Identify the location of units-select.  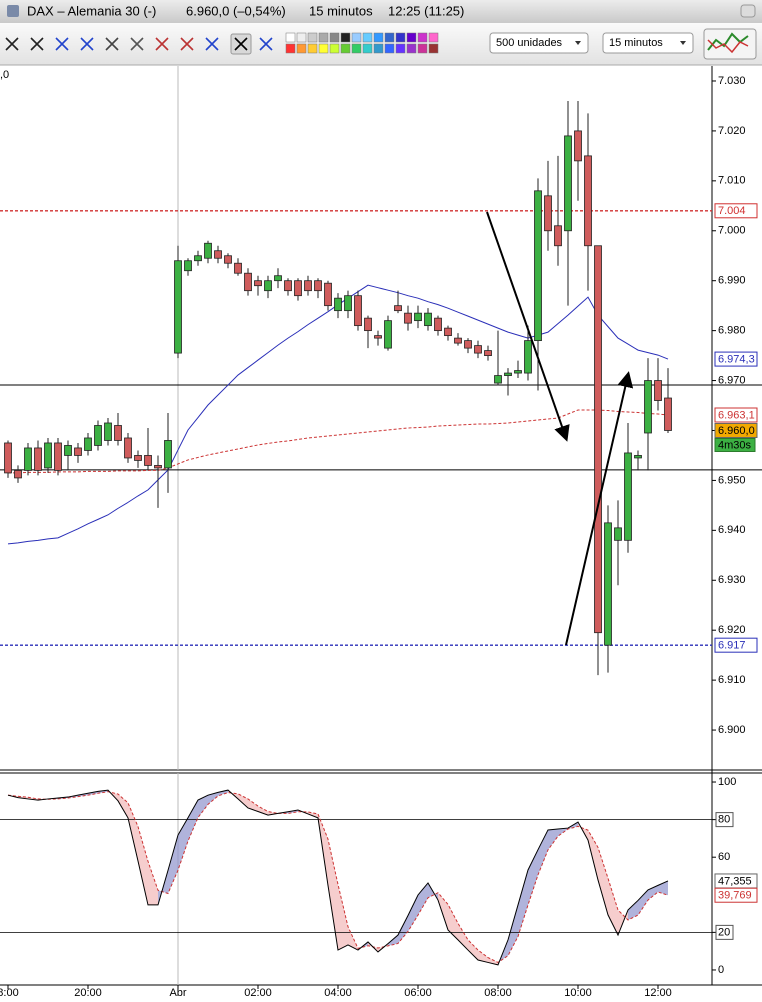
(539, 43).